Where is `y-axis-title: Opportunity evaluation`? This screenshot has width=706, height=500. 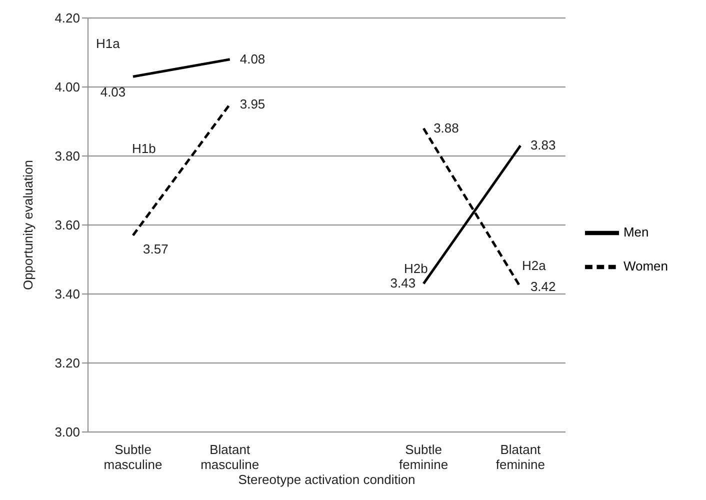 y-axis-title: Opportunity evaluation is located at coordinates (28, 225).